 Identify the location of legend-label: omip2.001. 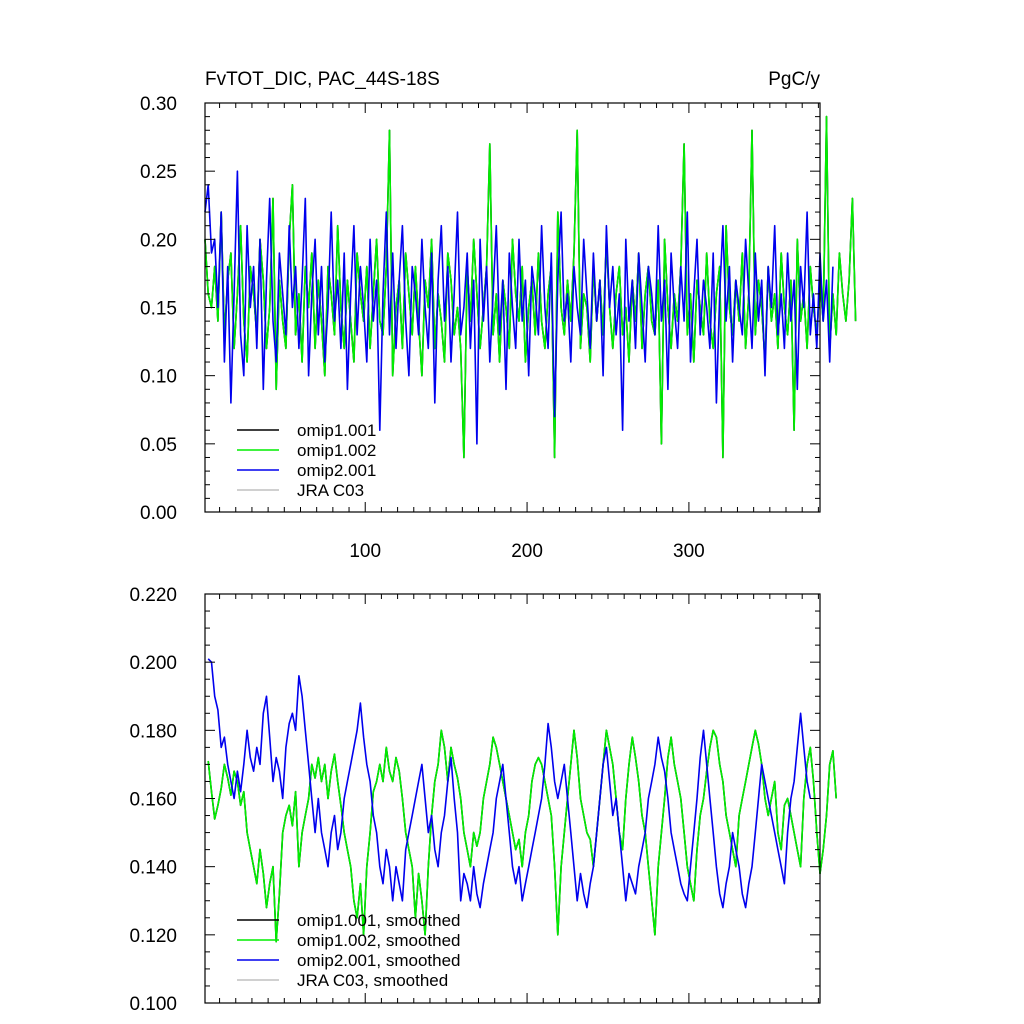
(336, 470).